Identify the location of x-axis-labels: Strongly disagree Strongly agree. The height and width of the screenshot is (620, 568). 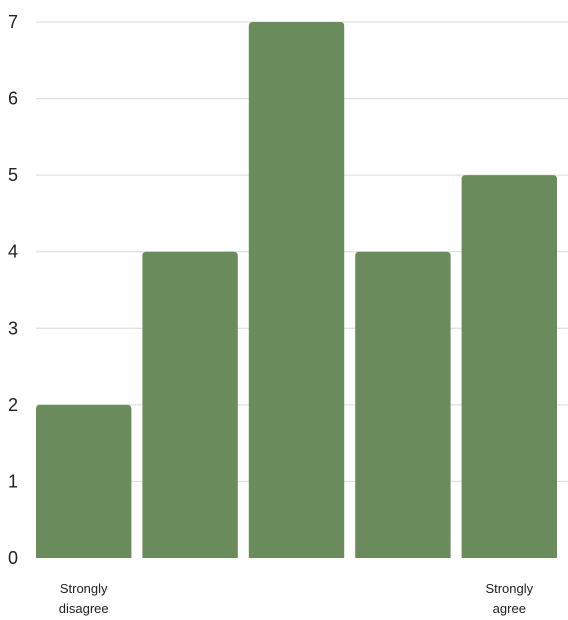
(296, 598).